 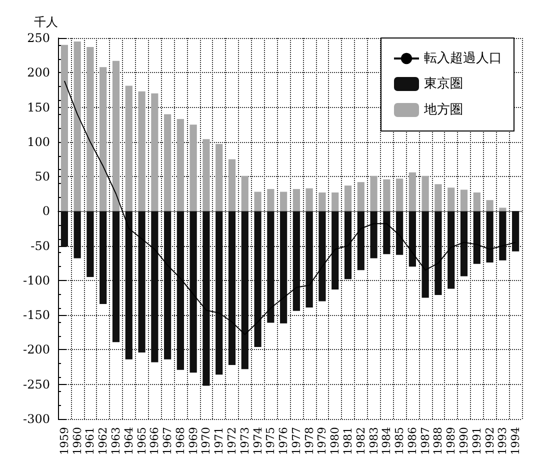 I want to click on x-tick-label: 1986, so click(x=412, y=441).